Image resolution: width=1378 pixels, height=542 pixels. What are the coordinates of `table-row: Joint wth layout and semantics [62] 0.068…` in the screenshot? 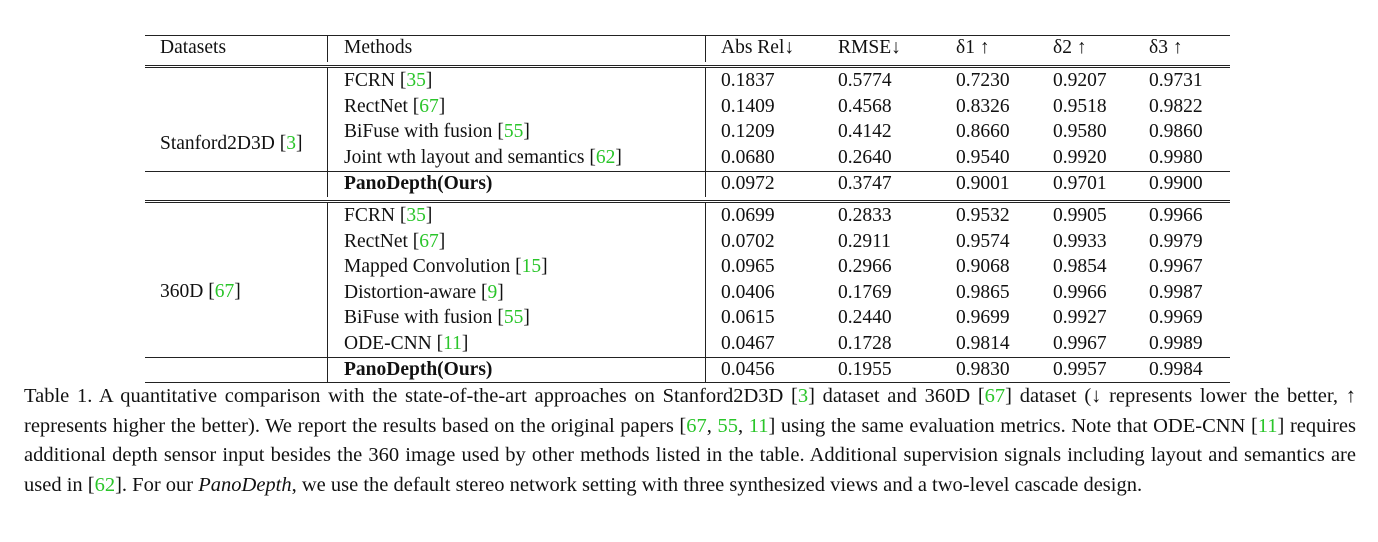 It's located at (687, 159).